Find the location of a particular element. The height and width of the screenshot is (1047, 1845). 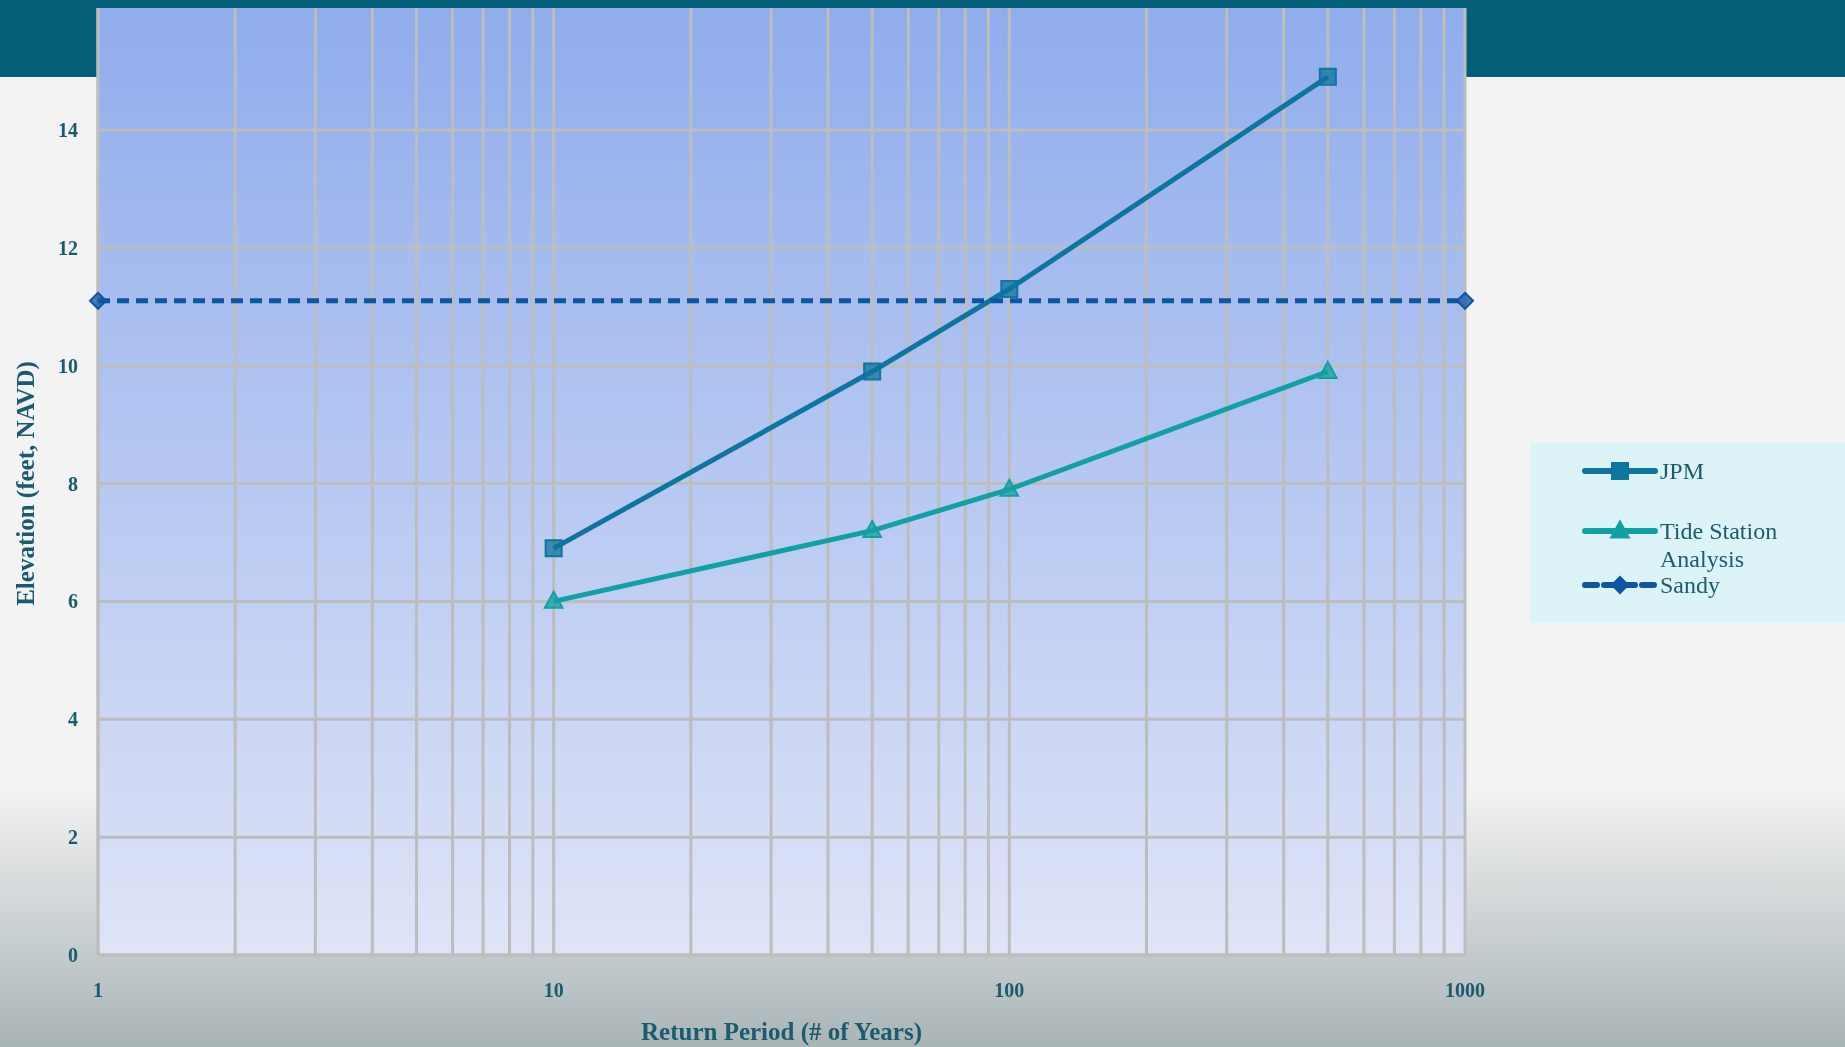

legend-label: Sandy is located at coordinates (1690, 585).